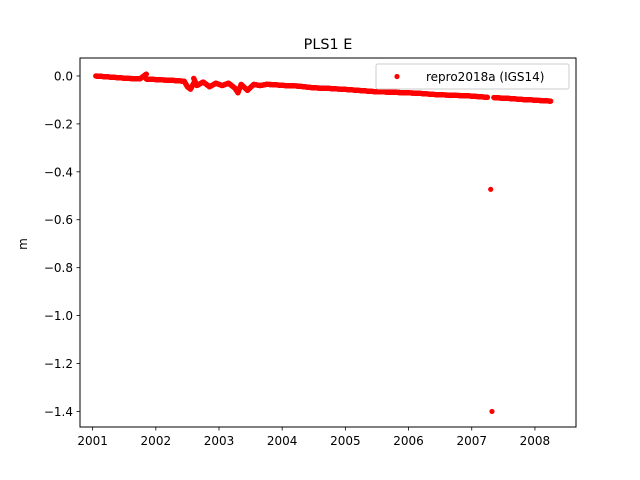 This screenshot has height=480, width=640. I want to click on y-tick-label: −0.8, so click(58, 268).